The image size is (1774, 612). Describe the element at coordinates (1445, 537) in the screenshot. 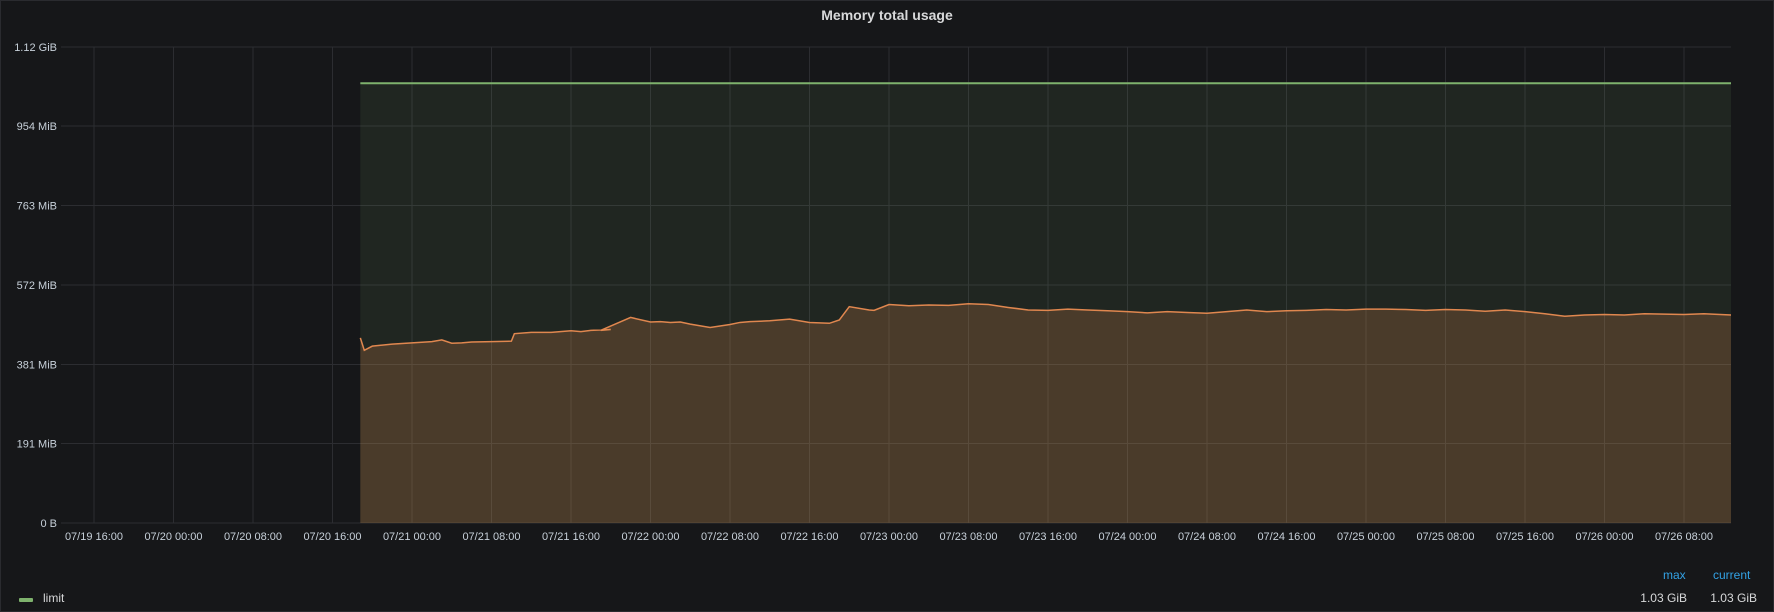

I see `x-tick-label: 07/25 08:00` at that location.